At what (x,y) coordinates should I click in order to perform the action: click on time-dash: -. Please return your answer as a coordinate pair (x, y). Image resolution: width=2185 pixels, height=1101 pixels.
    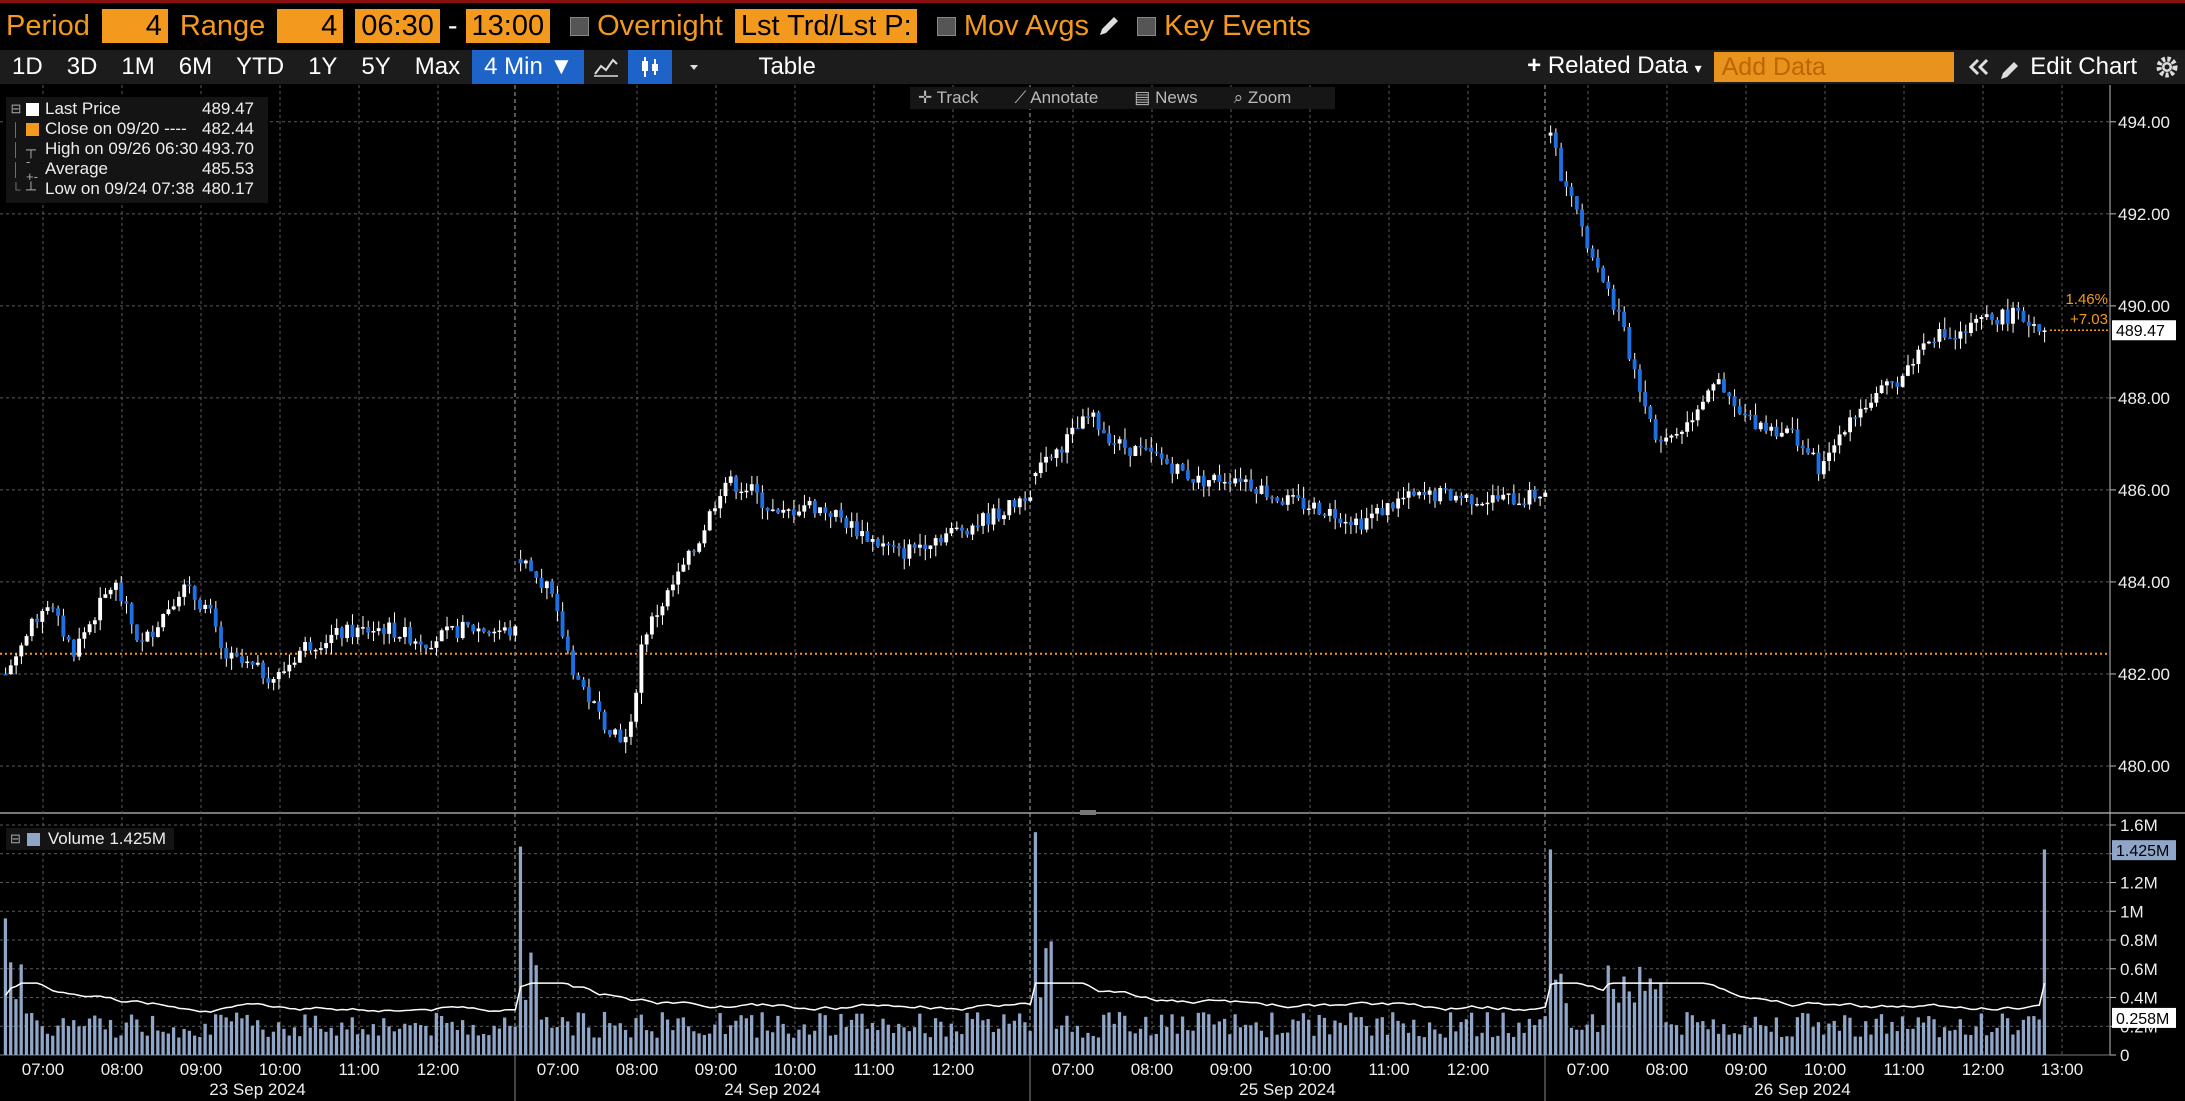
    Looking at the image, I should click on (452, 25).